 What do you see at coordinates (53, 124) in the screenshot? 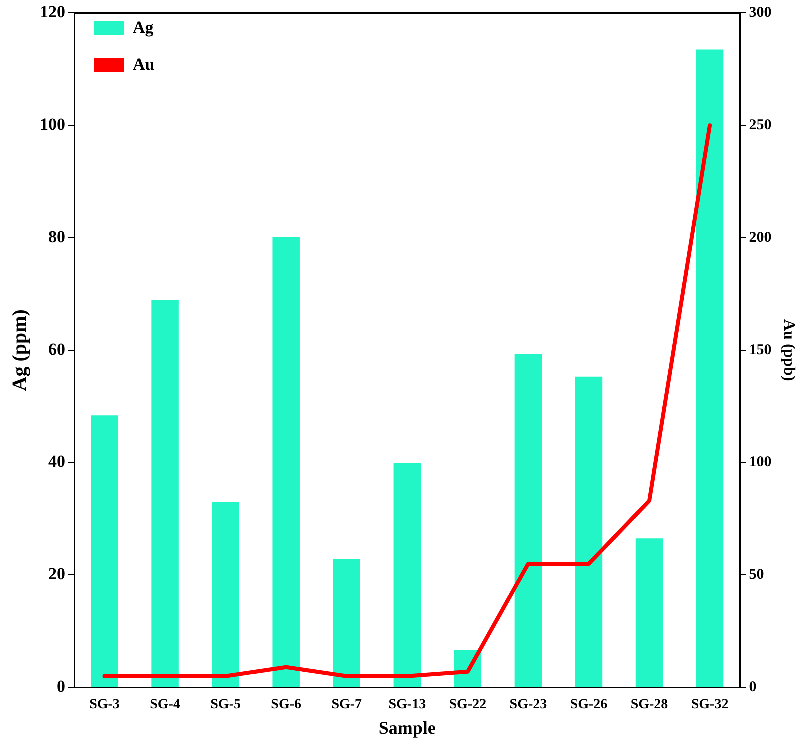
I see `y-tick-label: 100` at bounding box center [53, 124].